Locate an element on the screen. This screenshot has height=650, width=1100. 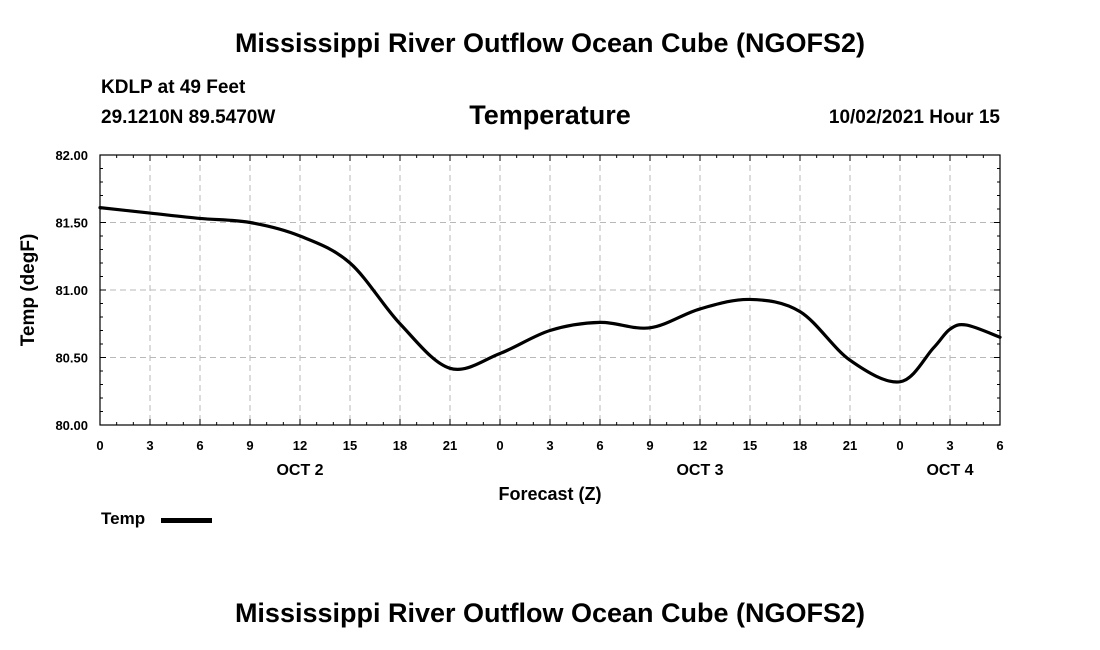
date-label: OCT 3 is located at coordinates (699, 470).